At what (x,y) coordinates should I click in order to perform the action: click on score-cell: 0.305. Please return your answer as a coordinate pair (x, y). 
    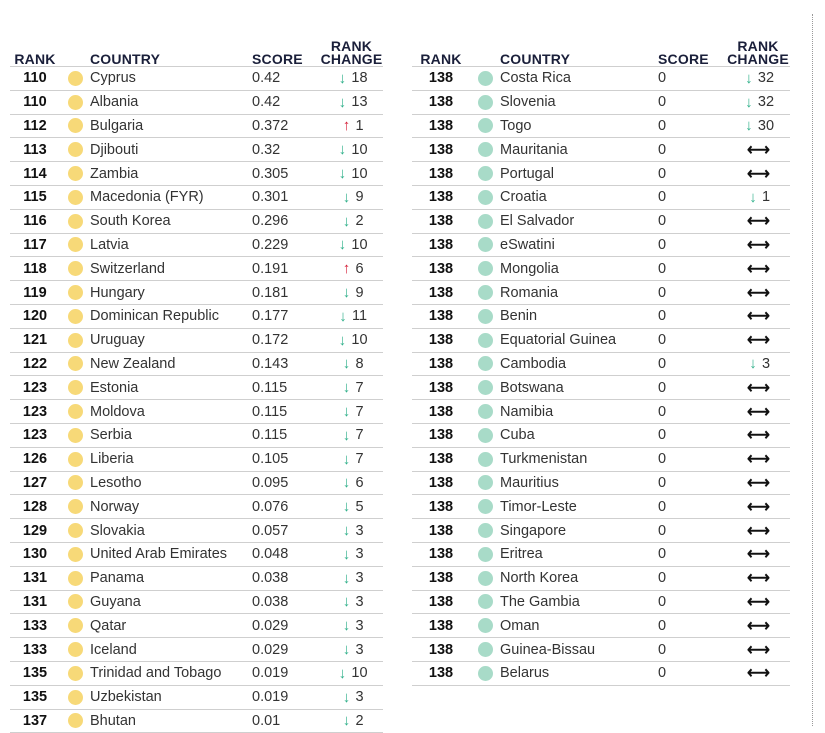
    Looking at the image, I should click on (270, 173).